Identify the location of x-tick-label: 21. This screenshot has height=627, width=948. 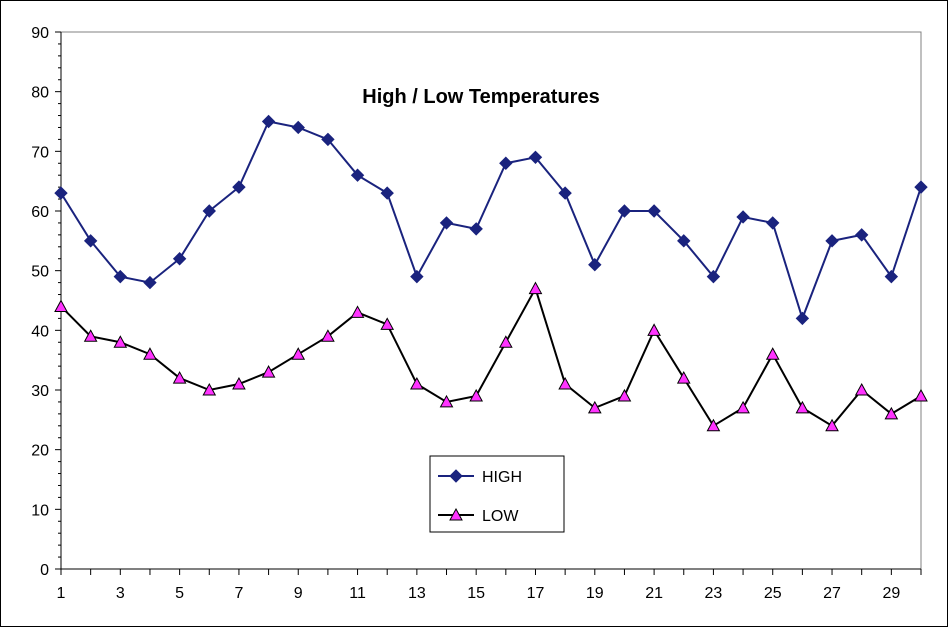
(654, 593).